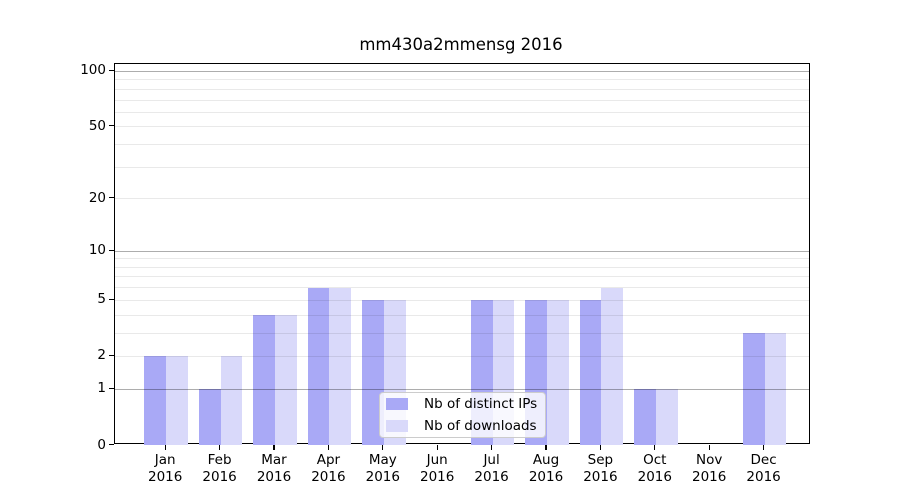  What do you see at coordinates (97, 197) in the screenshot?
I see `y-tick-label: 20` at bounding box center [97, 197].